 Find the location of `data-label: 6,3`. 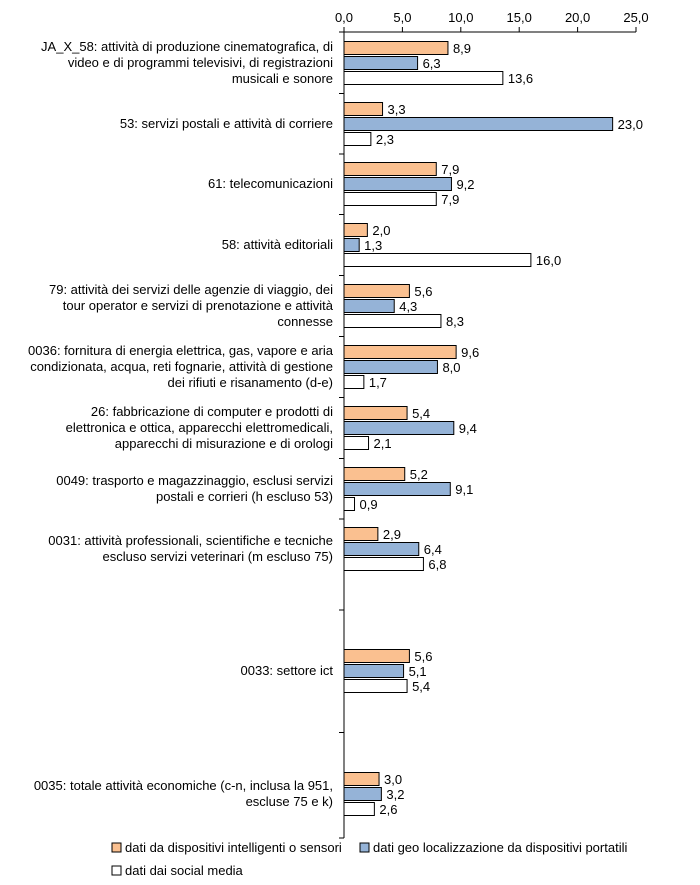

data-label: 6,3 is located at coordinates (432, 63).